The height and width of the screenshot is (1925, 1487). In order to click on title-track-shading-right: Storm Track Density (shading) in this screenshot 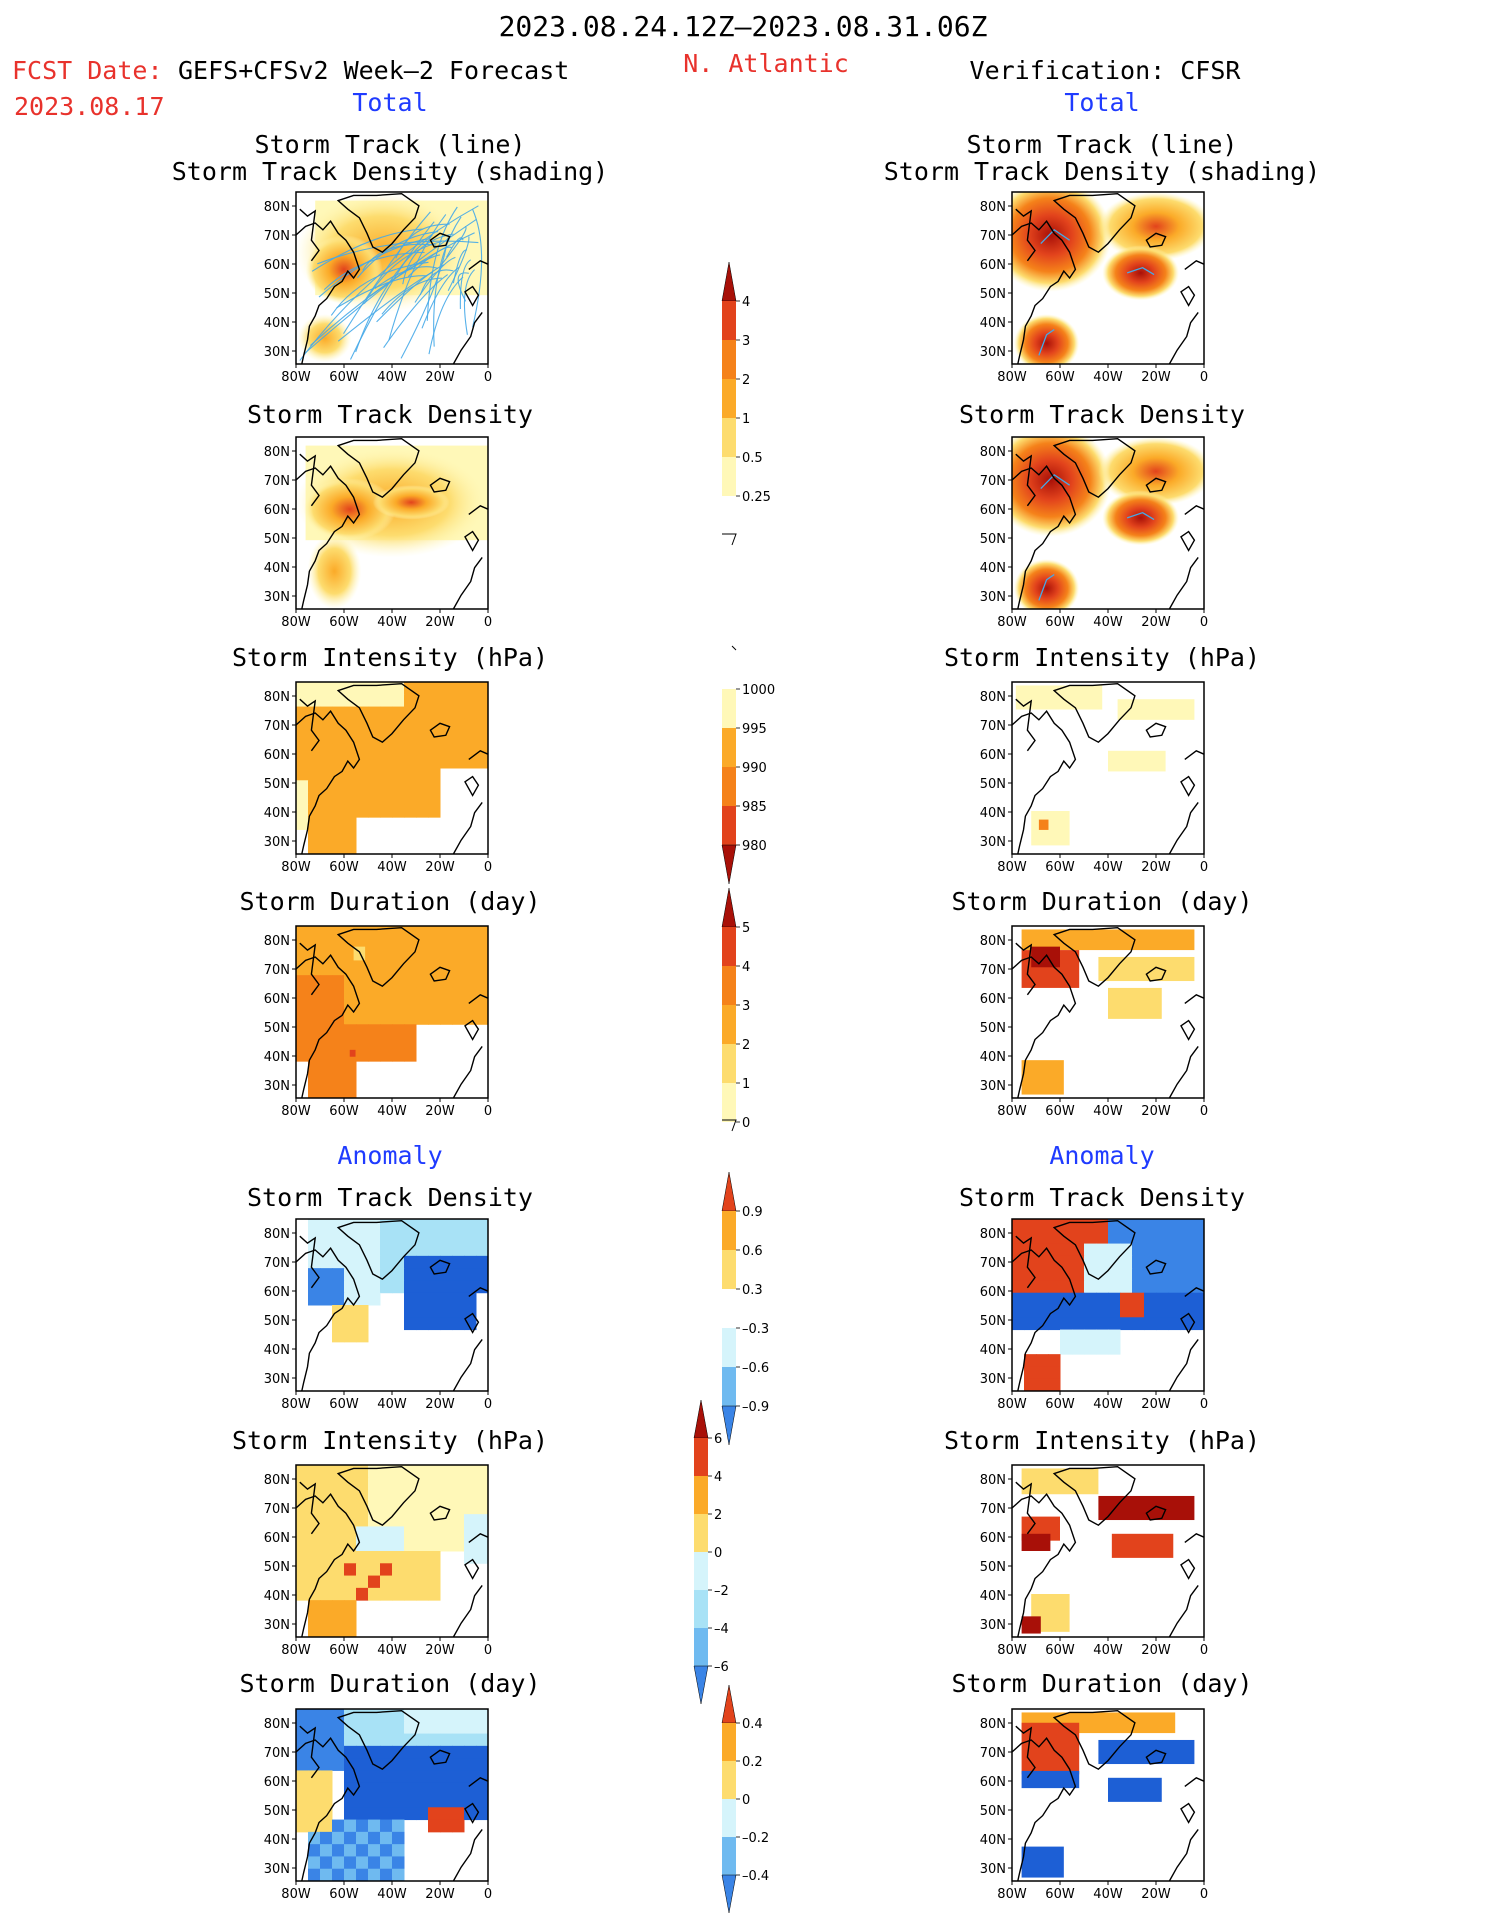, I will do `click(1102, 171)`.